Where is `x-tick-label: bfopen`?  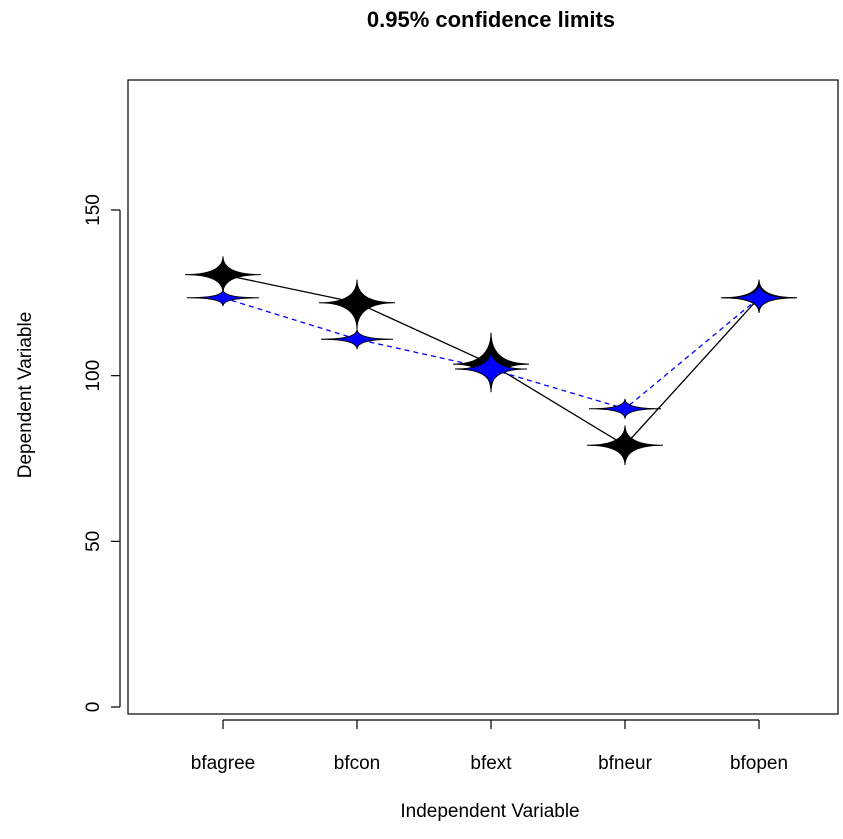 x-tick-label: bfopen is located at coordinates (759, 763).